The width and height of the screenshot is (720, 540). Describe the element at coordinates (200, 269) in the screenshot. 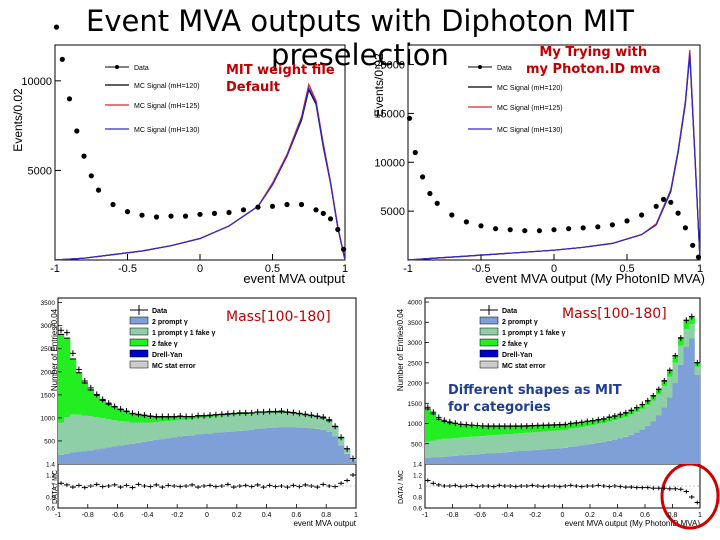

I see `x-tick-label: 0` at that location.